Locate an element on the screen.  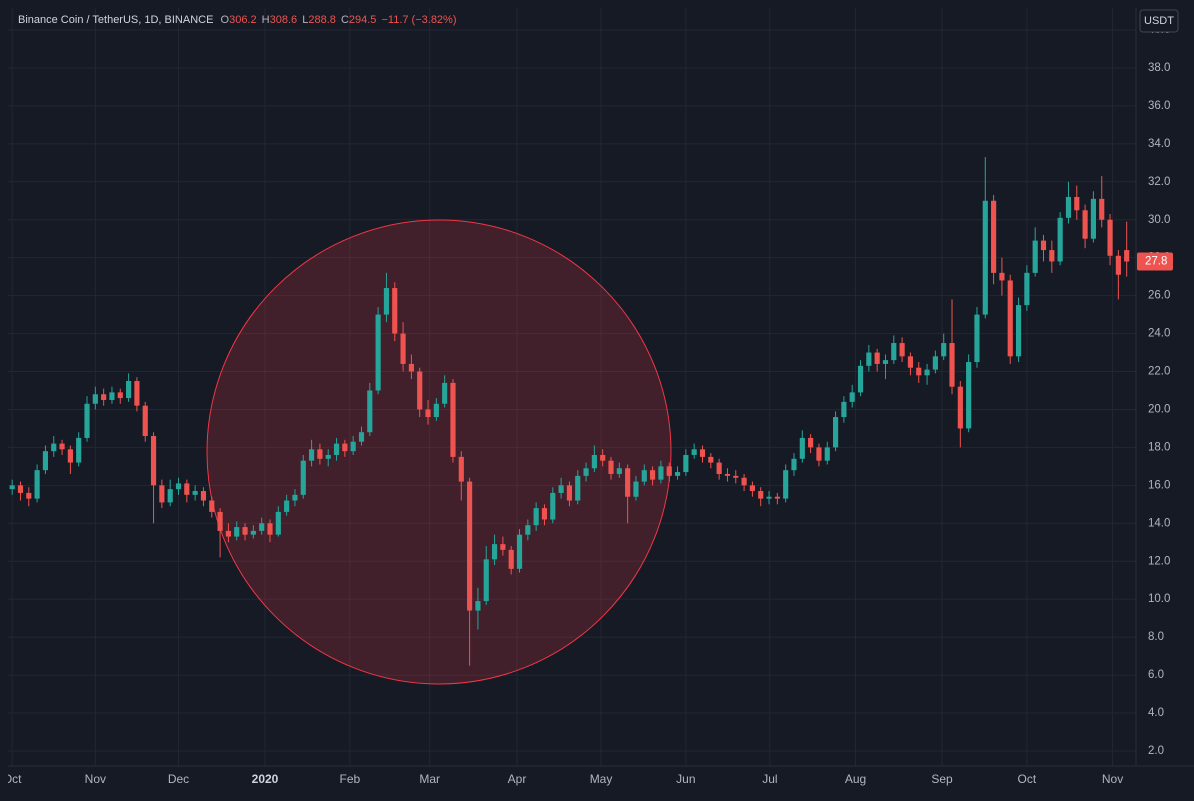
y-tick-label: 26.0 is located at coordinates (1159, 296).